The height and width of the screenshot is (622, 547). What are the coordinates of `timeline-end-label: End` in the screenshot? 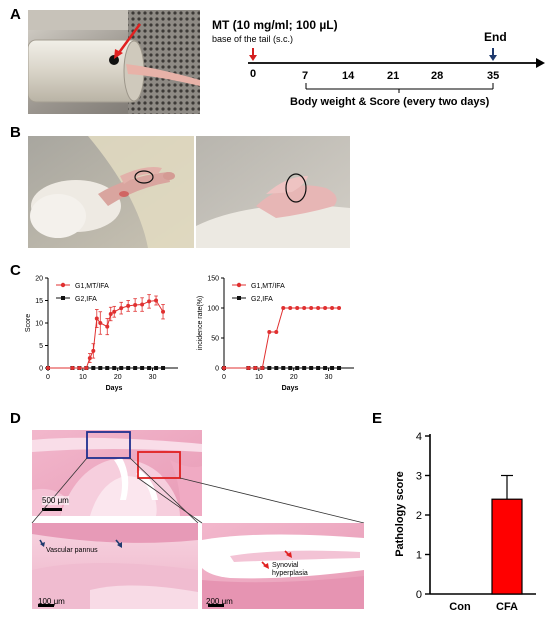 It's located at (495, 37).